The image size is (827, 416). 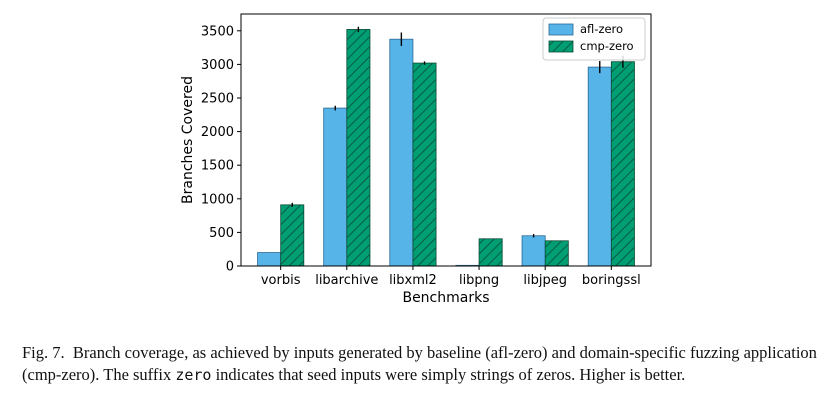 I want to click on legend-swatch-afl-zero, so click(x=561, y=29).